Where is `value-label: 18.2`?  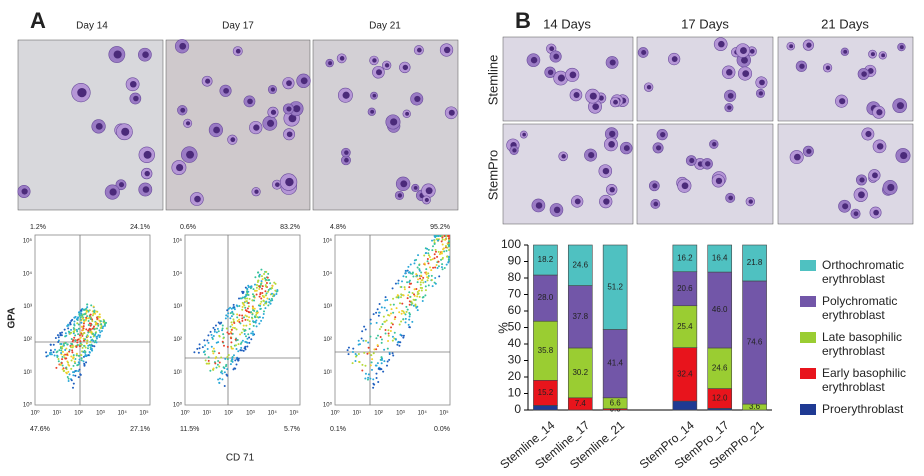
value-label: 18.2 is located at coordinates (546, 259).